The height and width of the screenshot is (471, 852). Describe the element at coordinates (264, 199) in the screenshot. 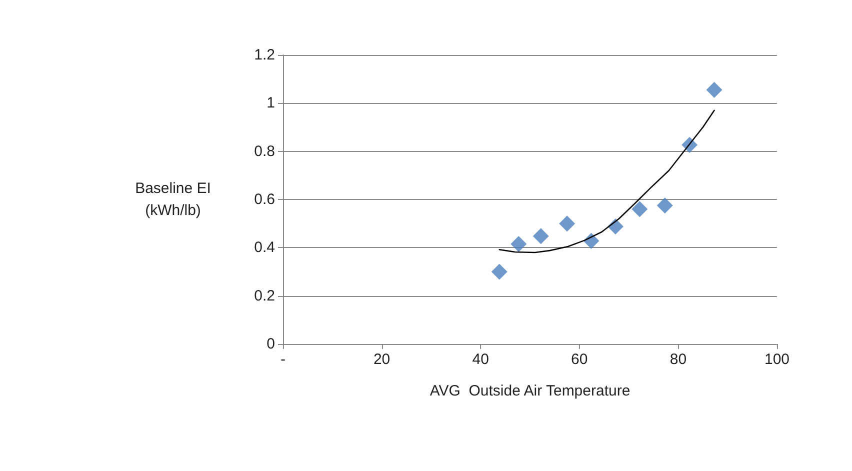

I see `y-tick-label: 0.6` at that location.